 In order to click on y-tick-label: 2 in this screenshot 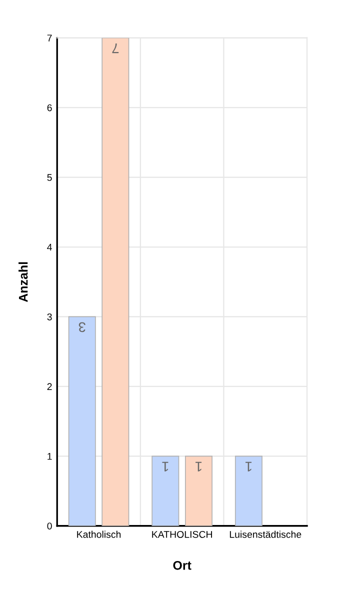, I will do `click(49, 386)`.